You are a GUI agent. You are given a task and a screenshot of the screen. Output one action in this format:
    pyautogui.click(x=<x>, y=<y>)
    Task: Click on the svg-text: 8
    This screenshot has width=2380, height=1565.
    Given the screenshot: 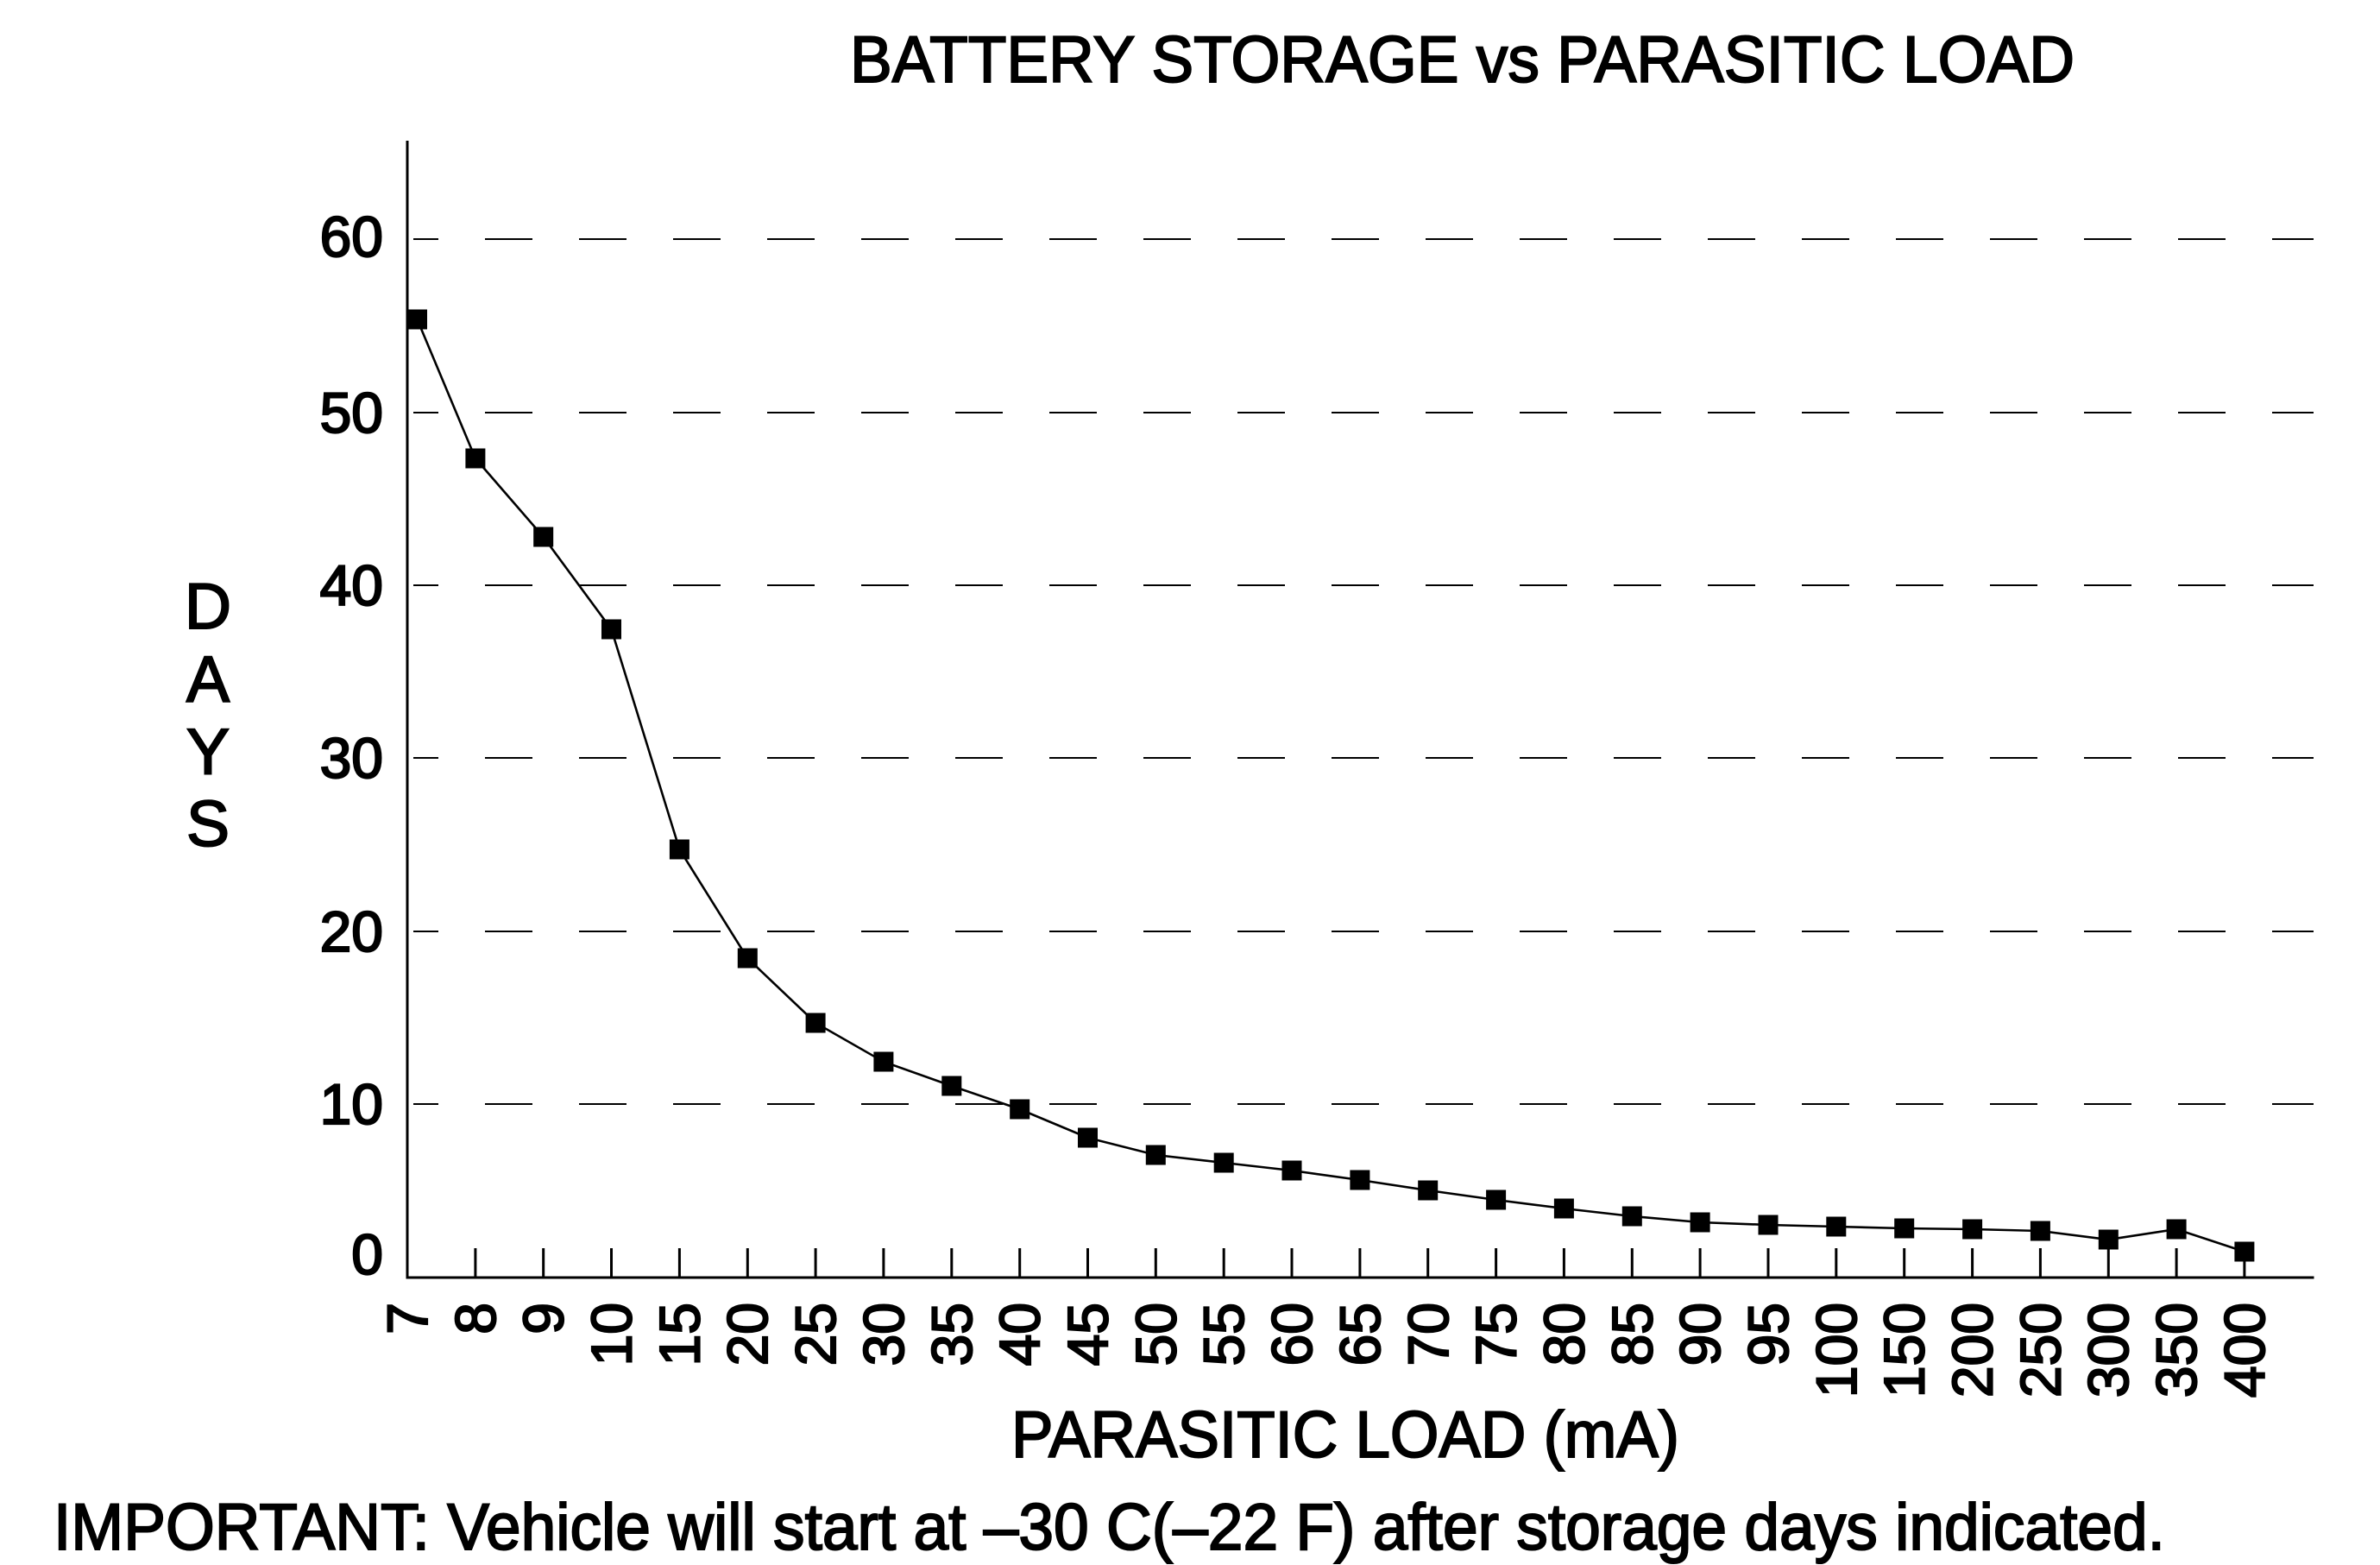 What is the action you would take?
    pyautogui.click(x=476, y=1319)
    